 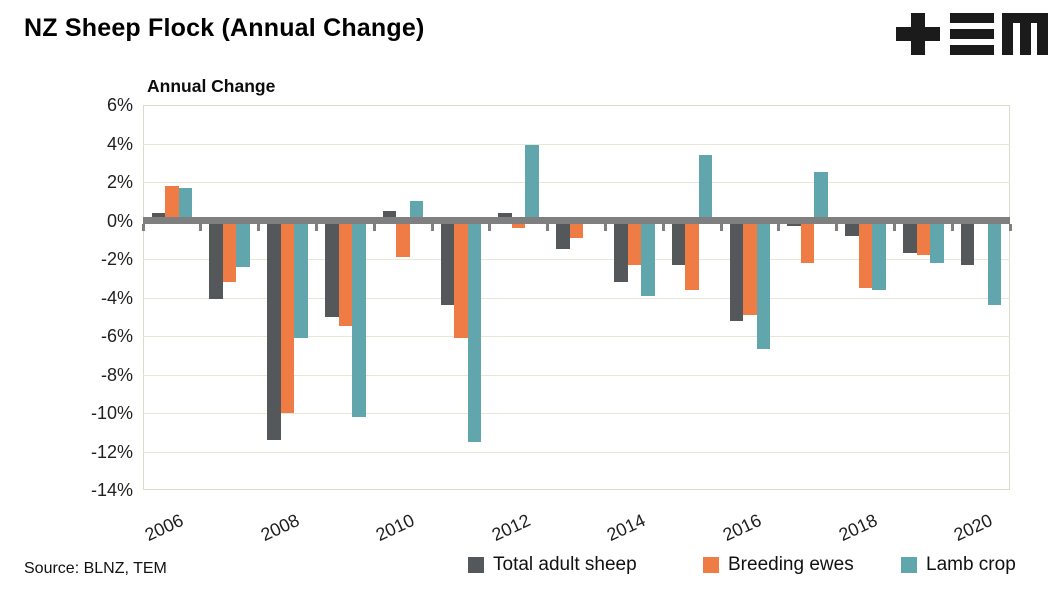 I want to click on bar-breeding-ewes-2007, so click(x=229, y=251).